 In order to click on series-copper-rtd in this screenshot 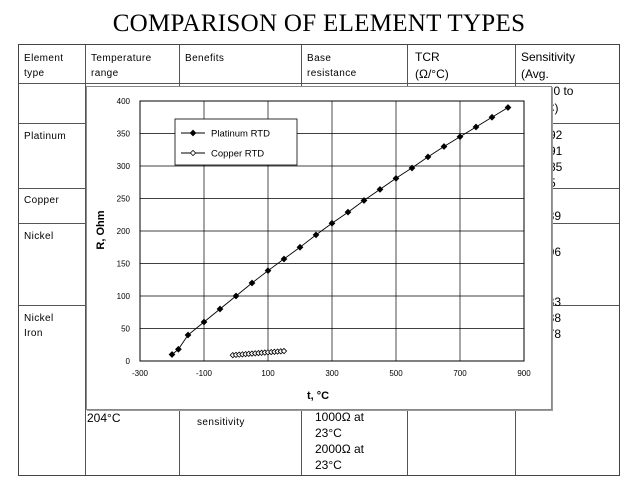, I will do `click(258, 353)`.